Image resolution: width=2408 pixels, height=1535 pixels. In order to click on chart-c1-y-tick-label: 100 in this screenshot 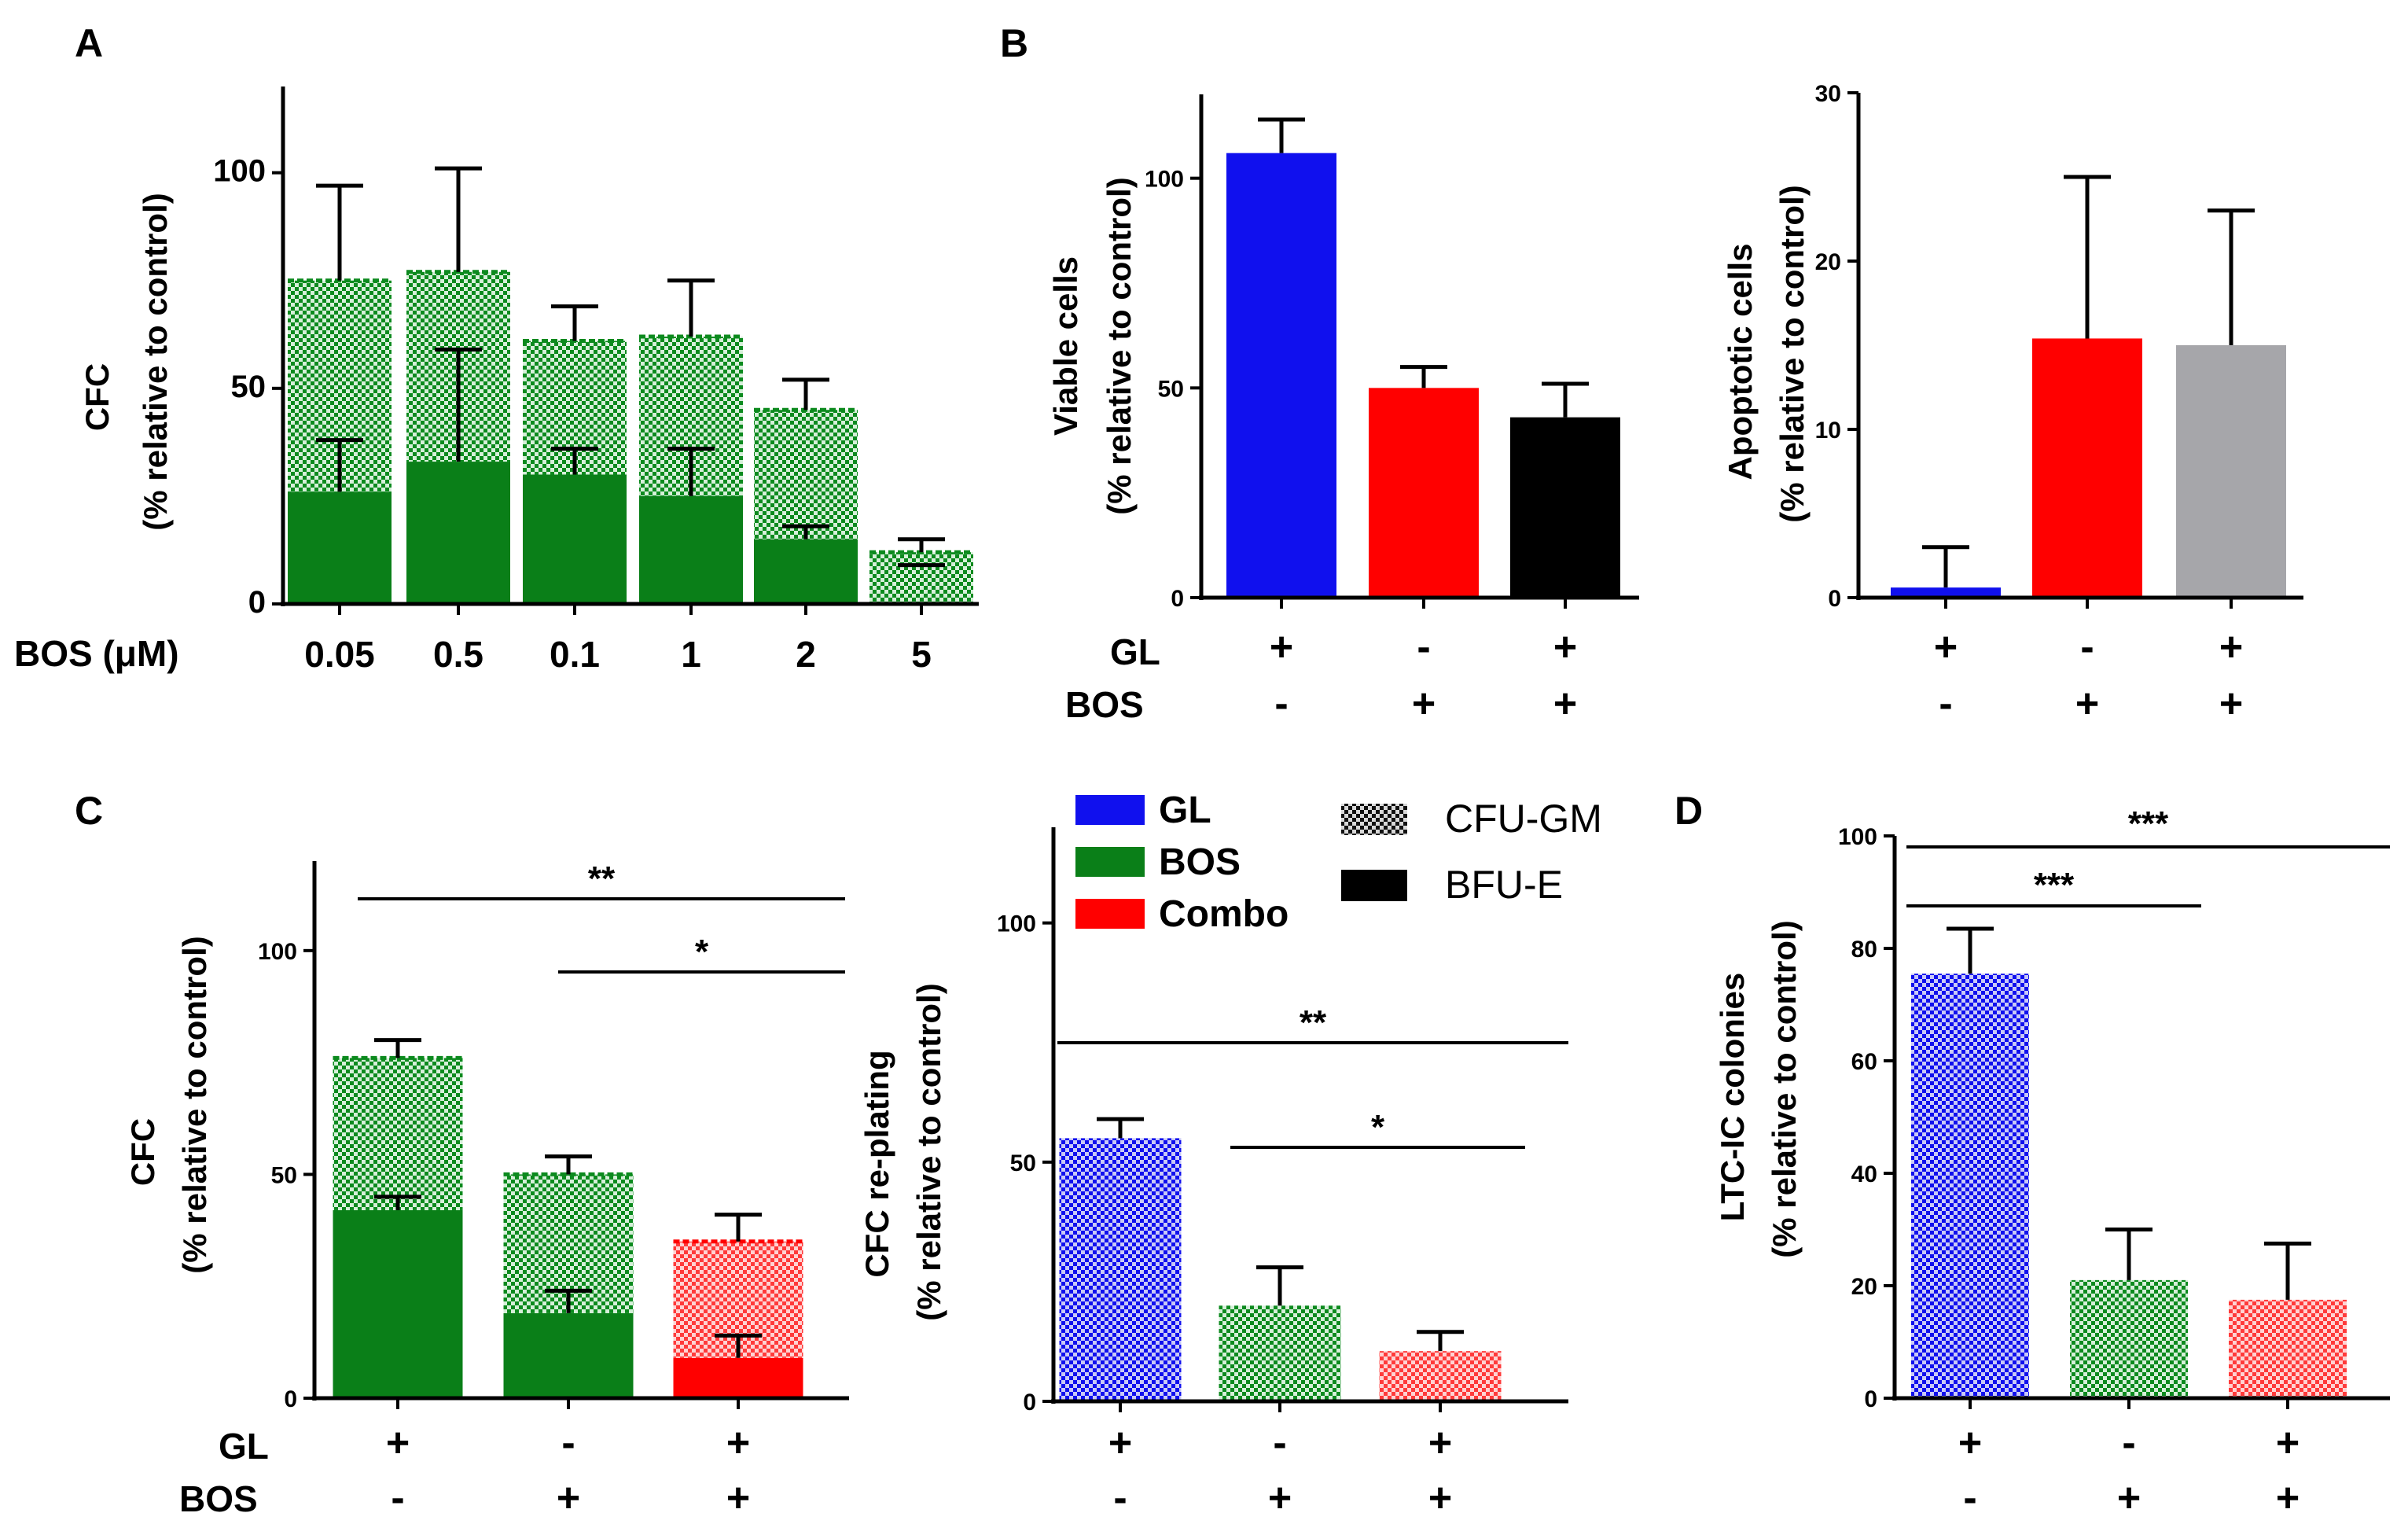, I will do `click(278, 952)`.